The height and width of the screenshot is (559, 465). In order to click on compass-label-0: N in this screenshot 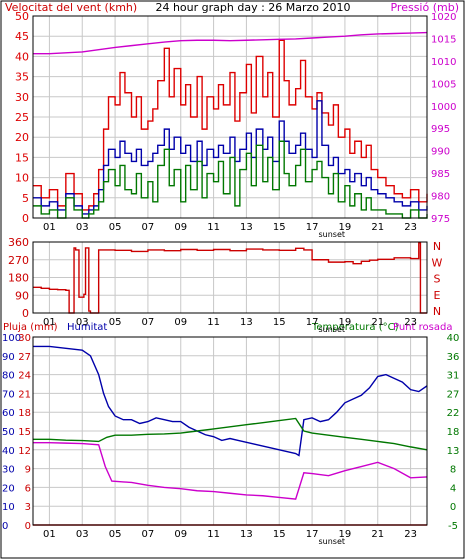, I will do `click(437, 246)`.